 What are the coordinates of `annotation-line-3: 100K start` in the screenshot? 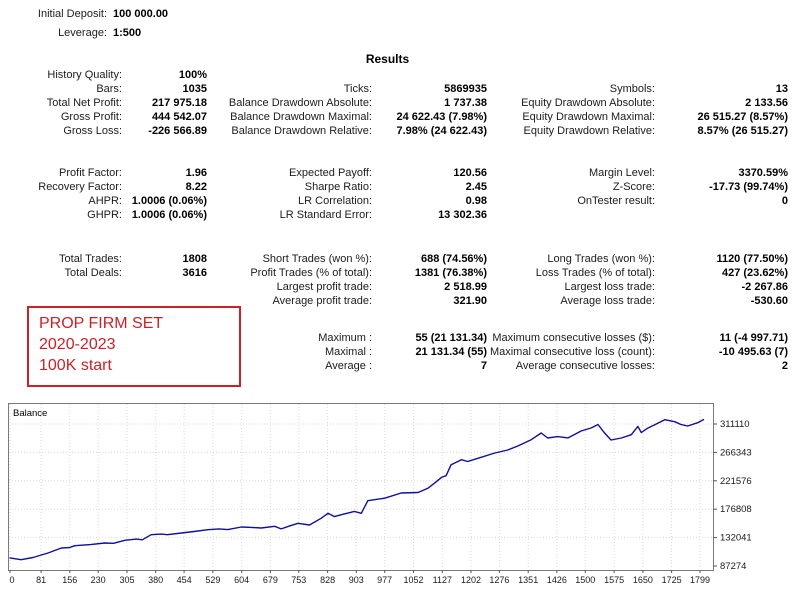 It's located at (75, 365).